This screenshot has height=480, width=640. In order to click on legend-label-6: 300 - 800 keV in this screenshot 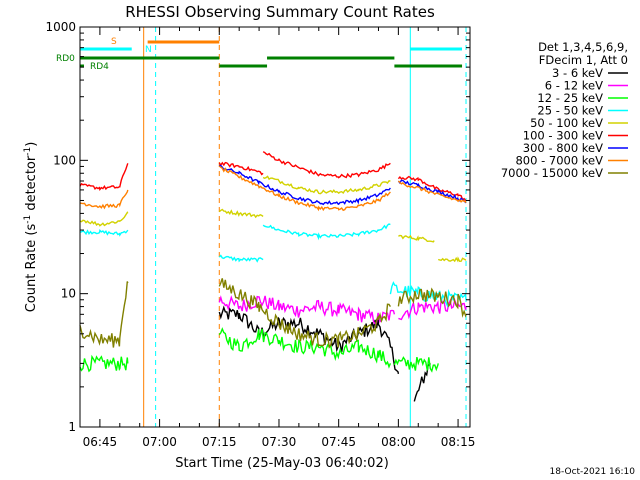, I will do `click(563, 148)`.